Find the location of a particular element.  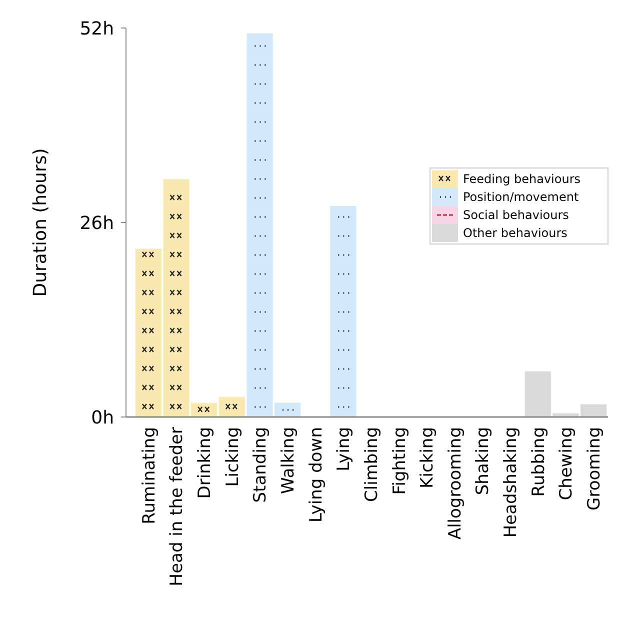

x-tick-label: Ruminating is located at coordinates (149, 475).